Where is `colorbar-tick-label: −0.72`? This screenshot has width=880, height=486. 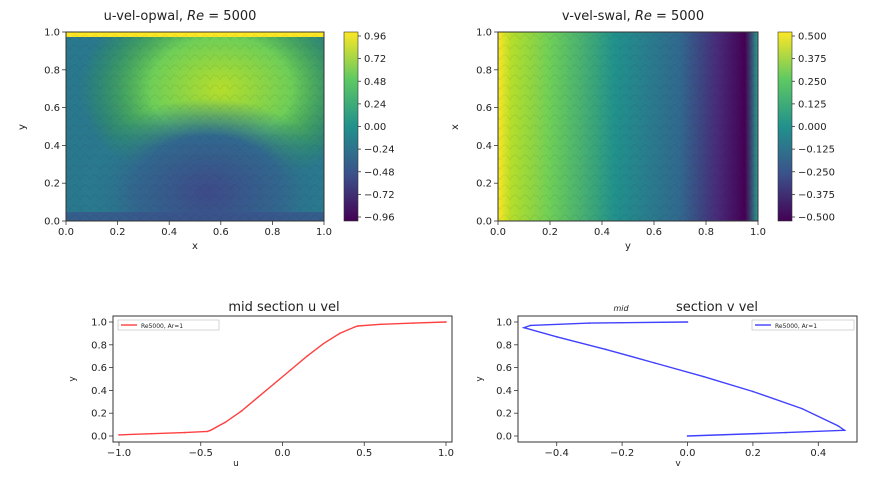 colorbar-tick-label: −0.72 is located at coordinates (379, 195).